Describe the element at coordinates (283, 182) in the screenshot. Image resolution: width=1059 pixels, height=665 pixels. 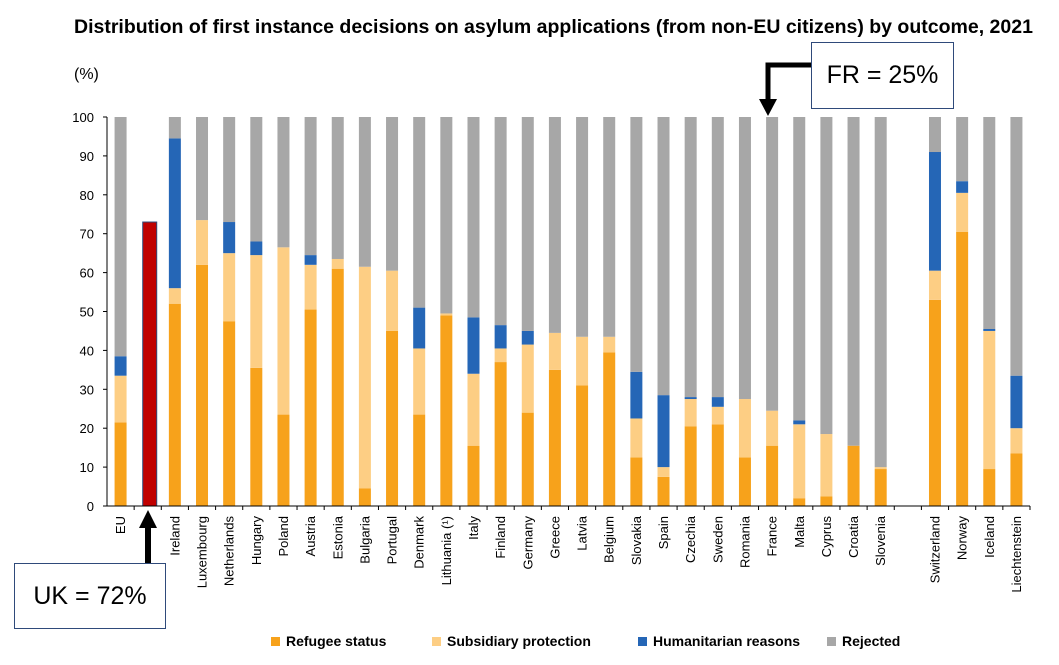
I see `bar-segment-poland-rejected` at that location.